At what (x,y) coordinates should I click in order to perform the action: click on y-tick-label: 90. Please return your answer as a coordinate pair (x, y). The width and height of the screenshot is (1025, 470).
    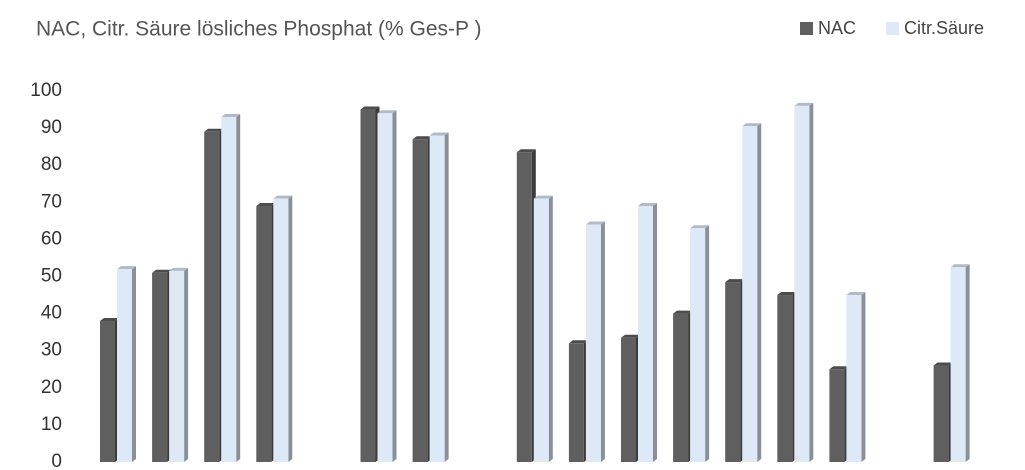
    Looking at the image, I should click on (51, 127).